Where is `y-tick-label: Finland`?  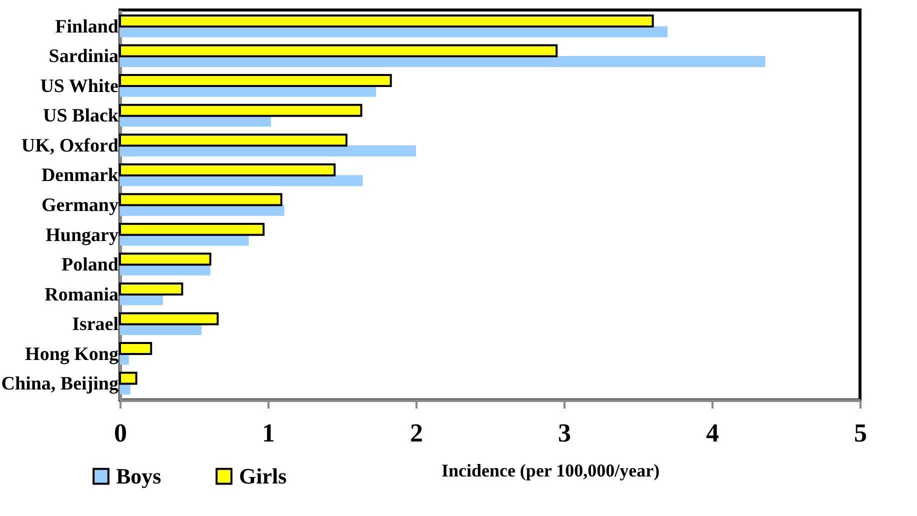 y-tick-label: Finland is located at coordinates (87, 27).